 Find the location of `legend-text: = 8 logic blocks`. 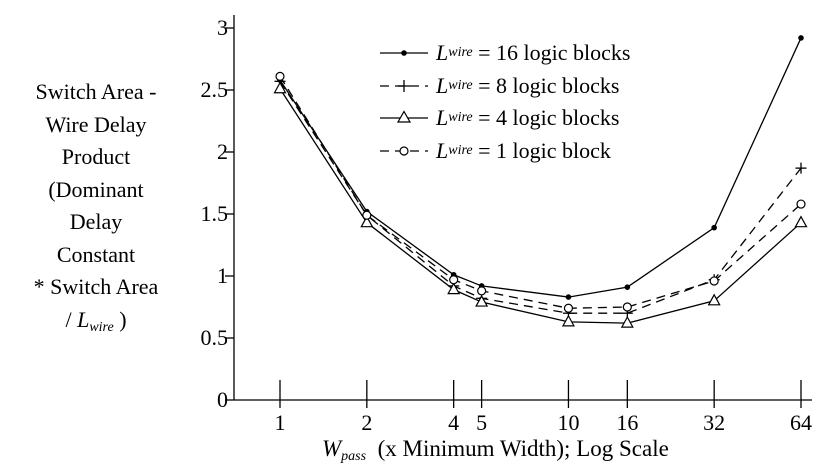

legend-text: = 8 logic blocks is located at coordinates (546, 85).